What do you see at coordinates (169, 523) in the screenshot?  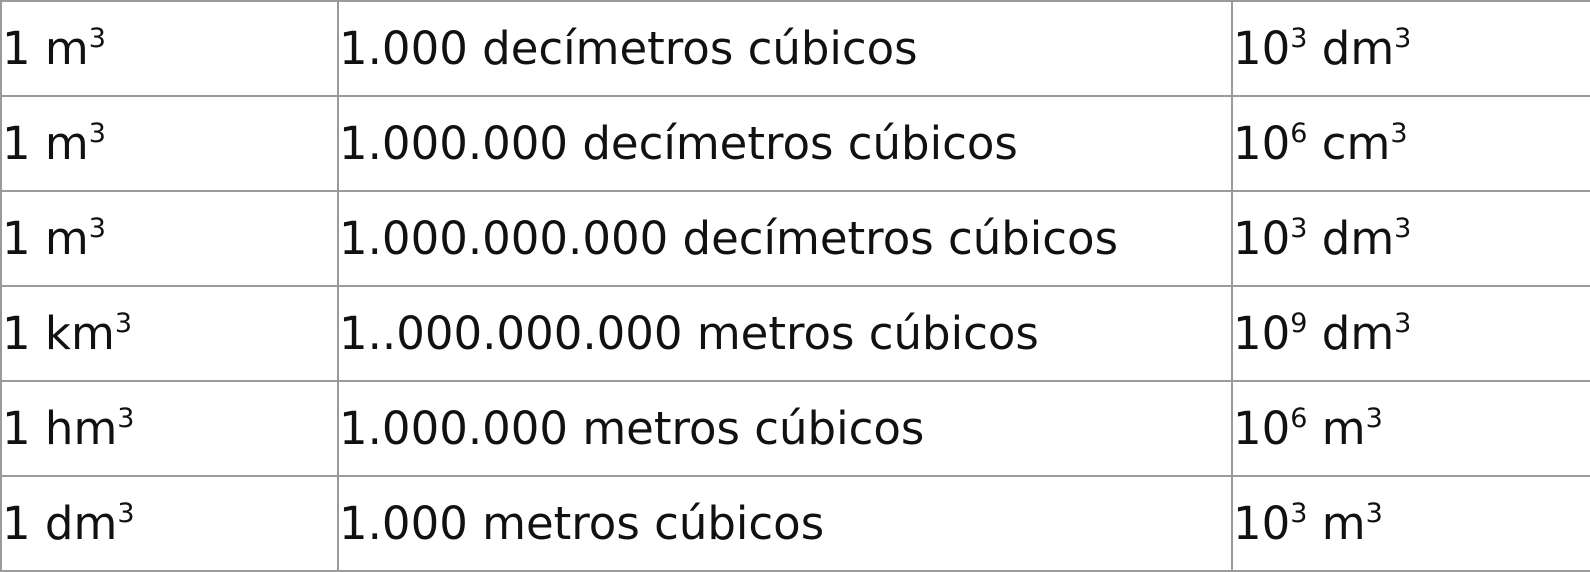 I see `unit-cell: 1 dm3` at bounding box center [169, 523].